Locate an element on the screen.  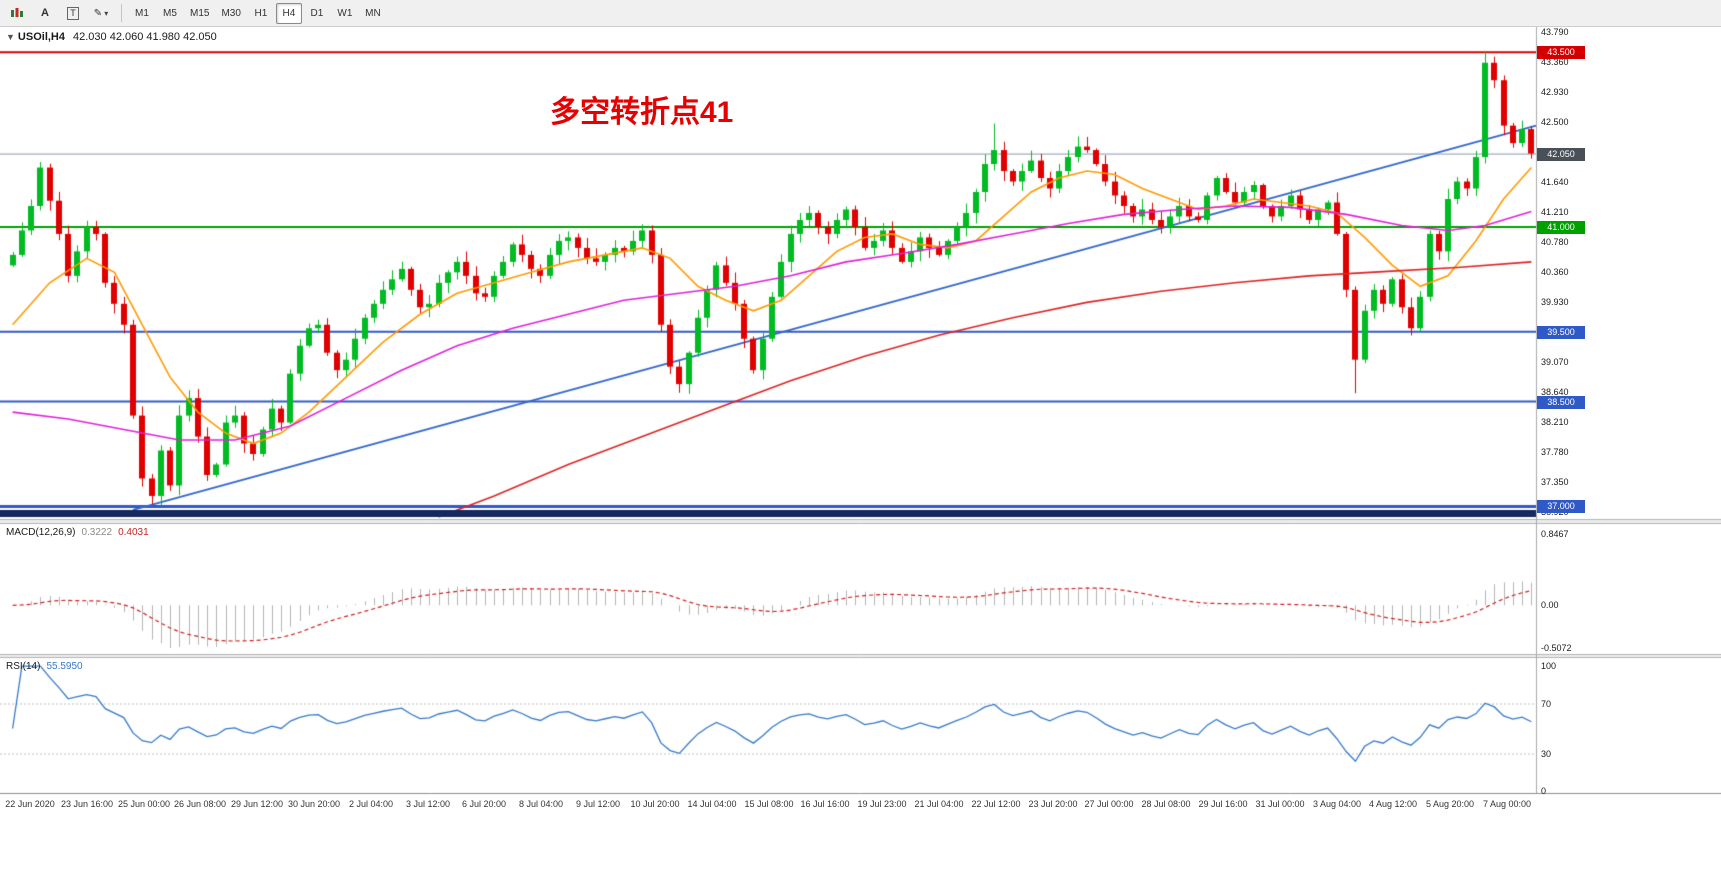
chevron-down-icon: ▾ is located at coordinates (106, 13).